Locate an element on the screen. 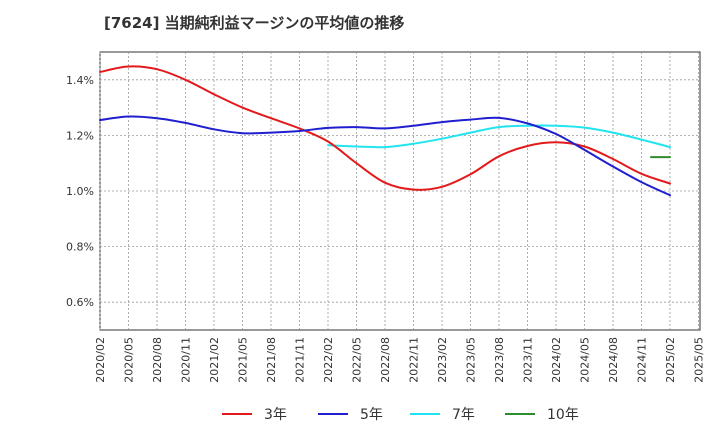 This screenshot has height=440, width=720. x-tick-label: 2020/08 is located at coordinates (157, 360).